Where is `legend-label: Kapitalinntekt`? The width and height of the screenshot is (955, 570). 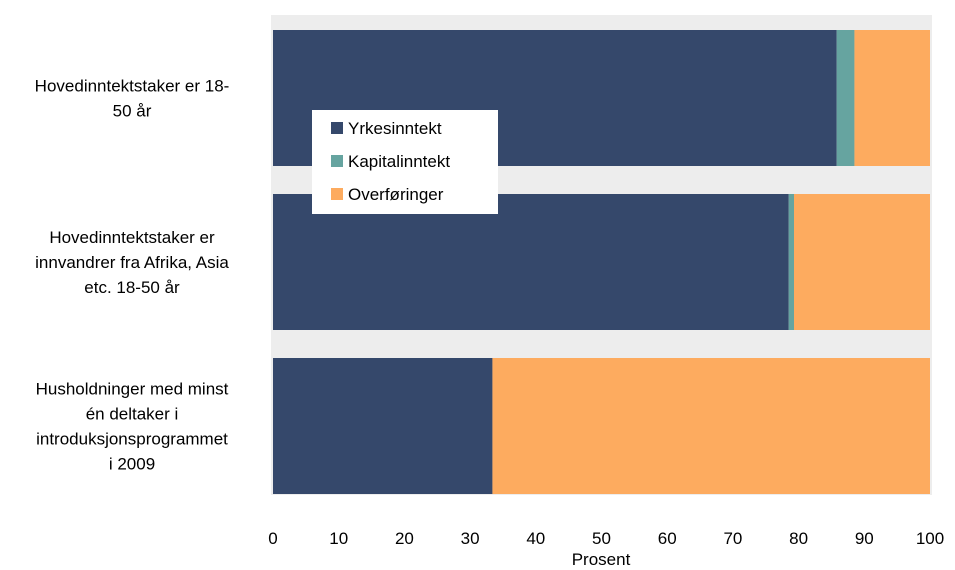 legend-label: Kapitalinntekt is located at coordinates (399, 161).